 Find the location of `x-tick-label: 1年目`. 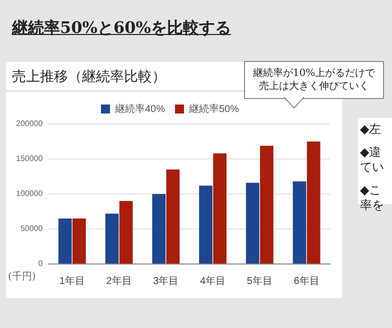

x-tick-label: 1年目 is located at coordinates (72, 280).